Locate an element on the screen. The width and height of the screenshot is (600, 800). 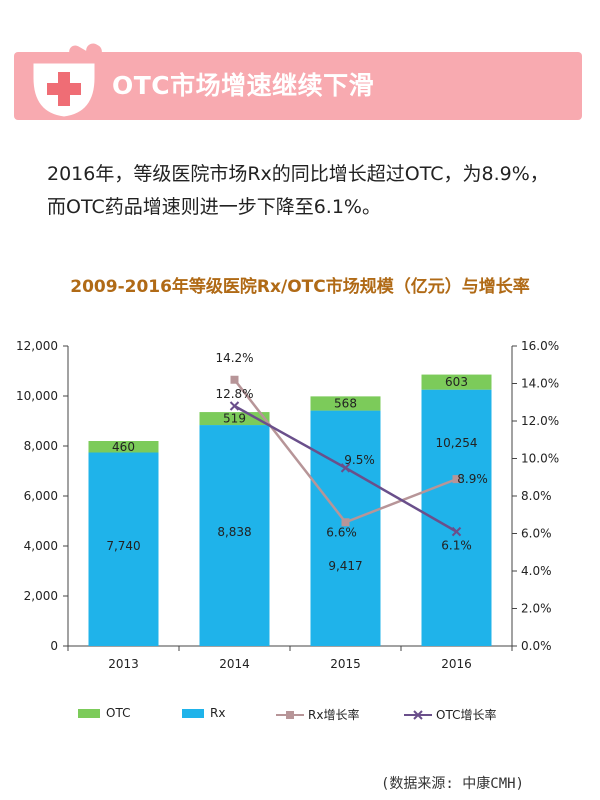
left-axis-tick-label: 2,000 is located at coordinates (41, 596).